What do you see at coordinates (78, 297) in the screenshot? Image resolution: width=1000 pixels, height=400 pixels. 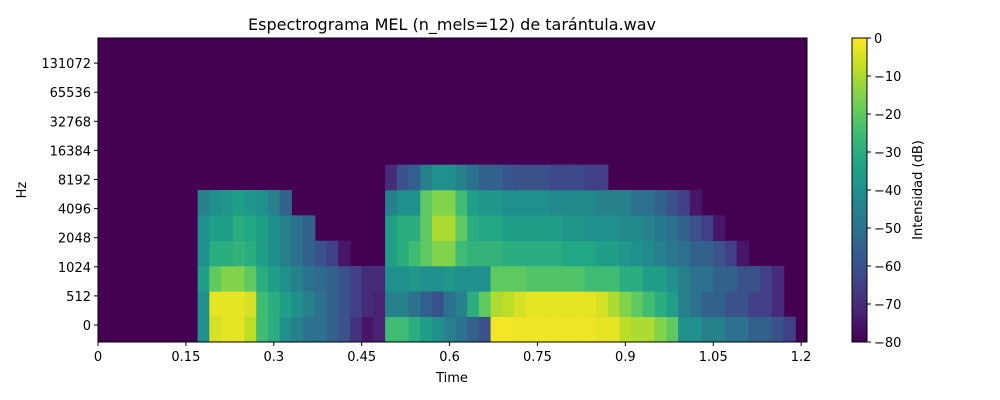 I see `y-tick-label: 512` at bounding box center [78, 297].